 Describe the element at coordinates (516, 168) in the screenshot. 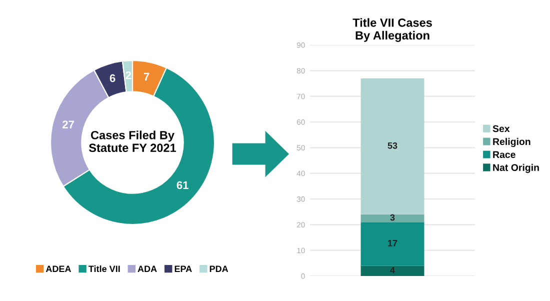

I see `legend-label: Nat Origin` at that location.